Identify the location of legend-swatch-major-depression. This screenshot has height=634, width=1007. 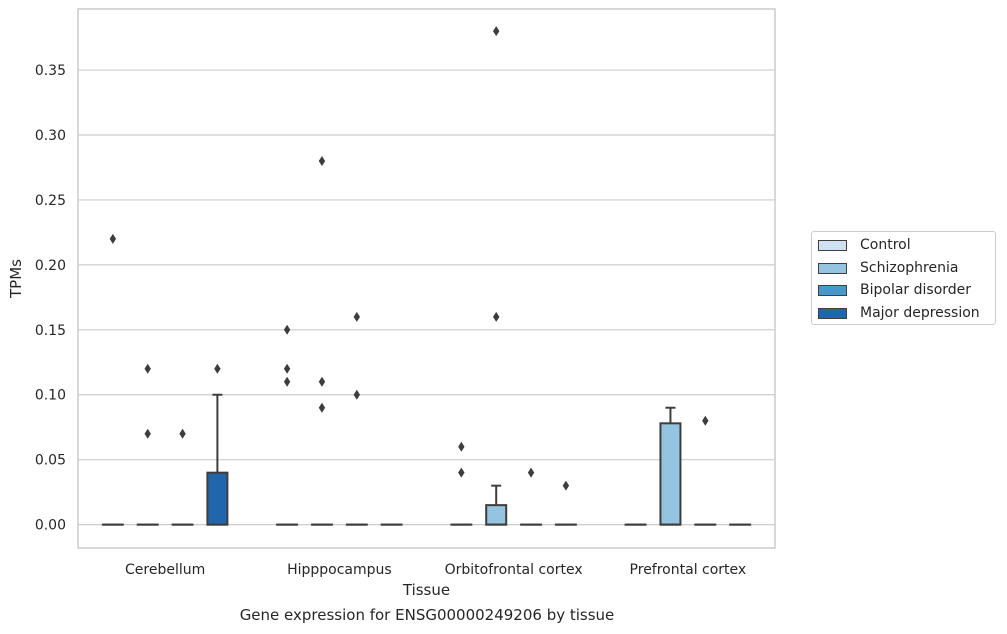
(832, 313).